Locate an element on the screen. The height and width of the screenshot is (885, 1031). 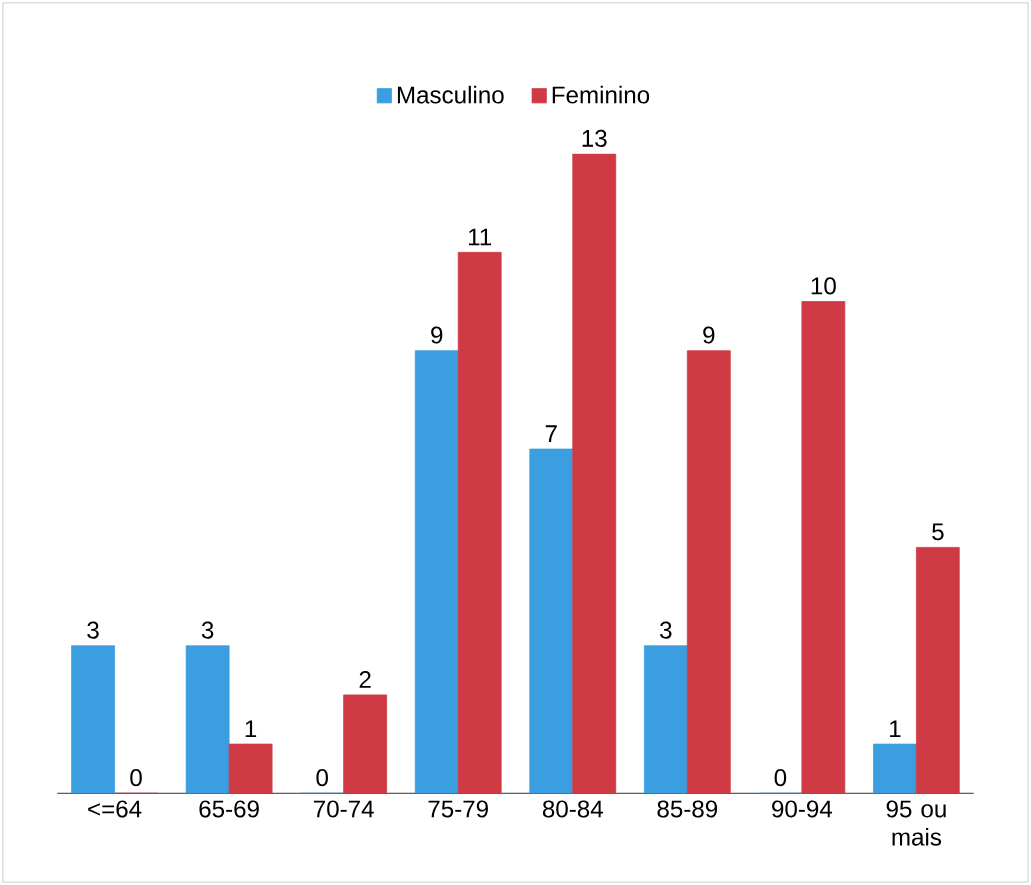
x-tick-label: 70-74 is located at coordinates (344, 809).